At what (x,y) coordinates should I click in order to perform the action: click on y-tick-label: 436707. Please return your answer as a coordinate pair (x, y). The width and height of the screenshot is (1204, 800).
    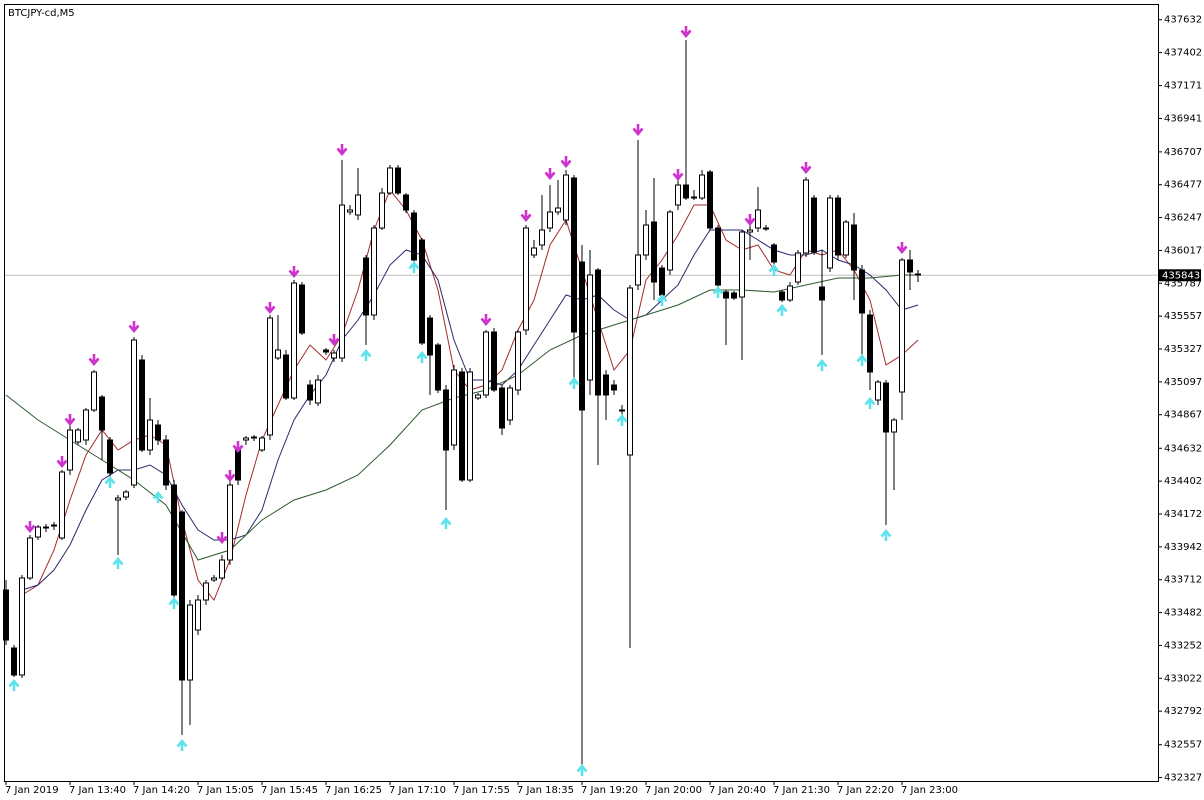
    Looking at the image, I should click on (1183, 152).